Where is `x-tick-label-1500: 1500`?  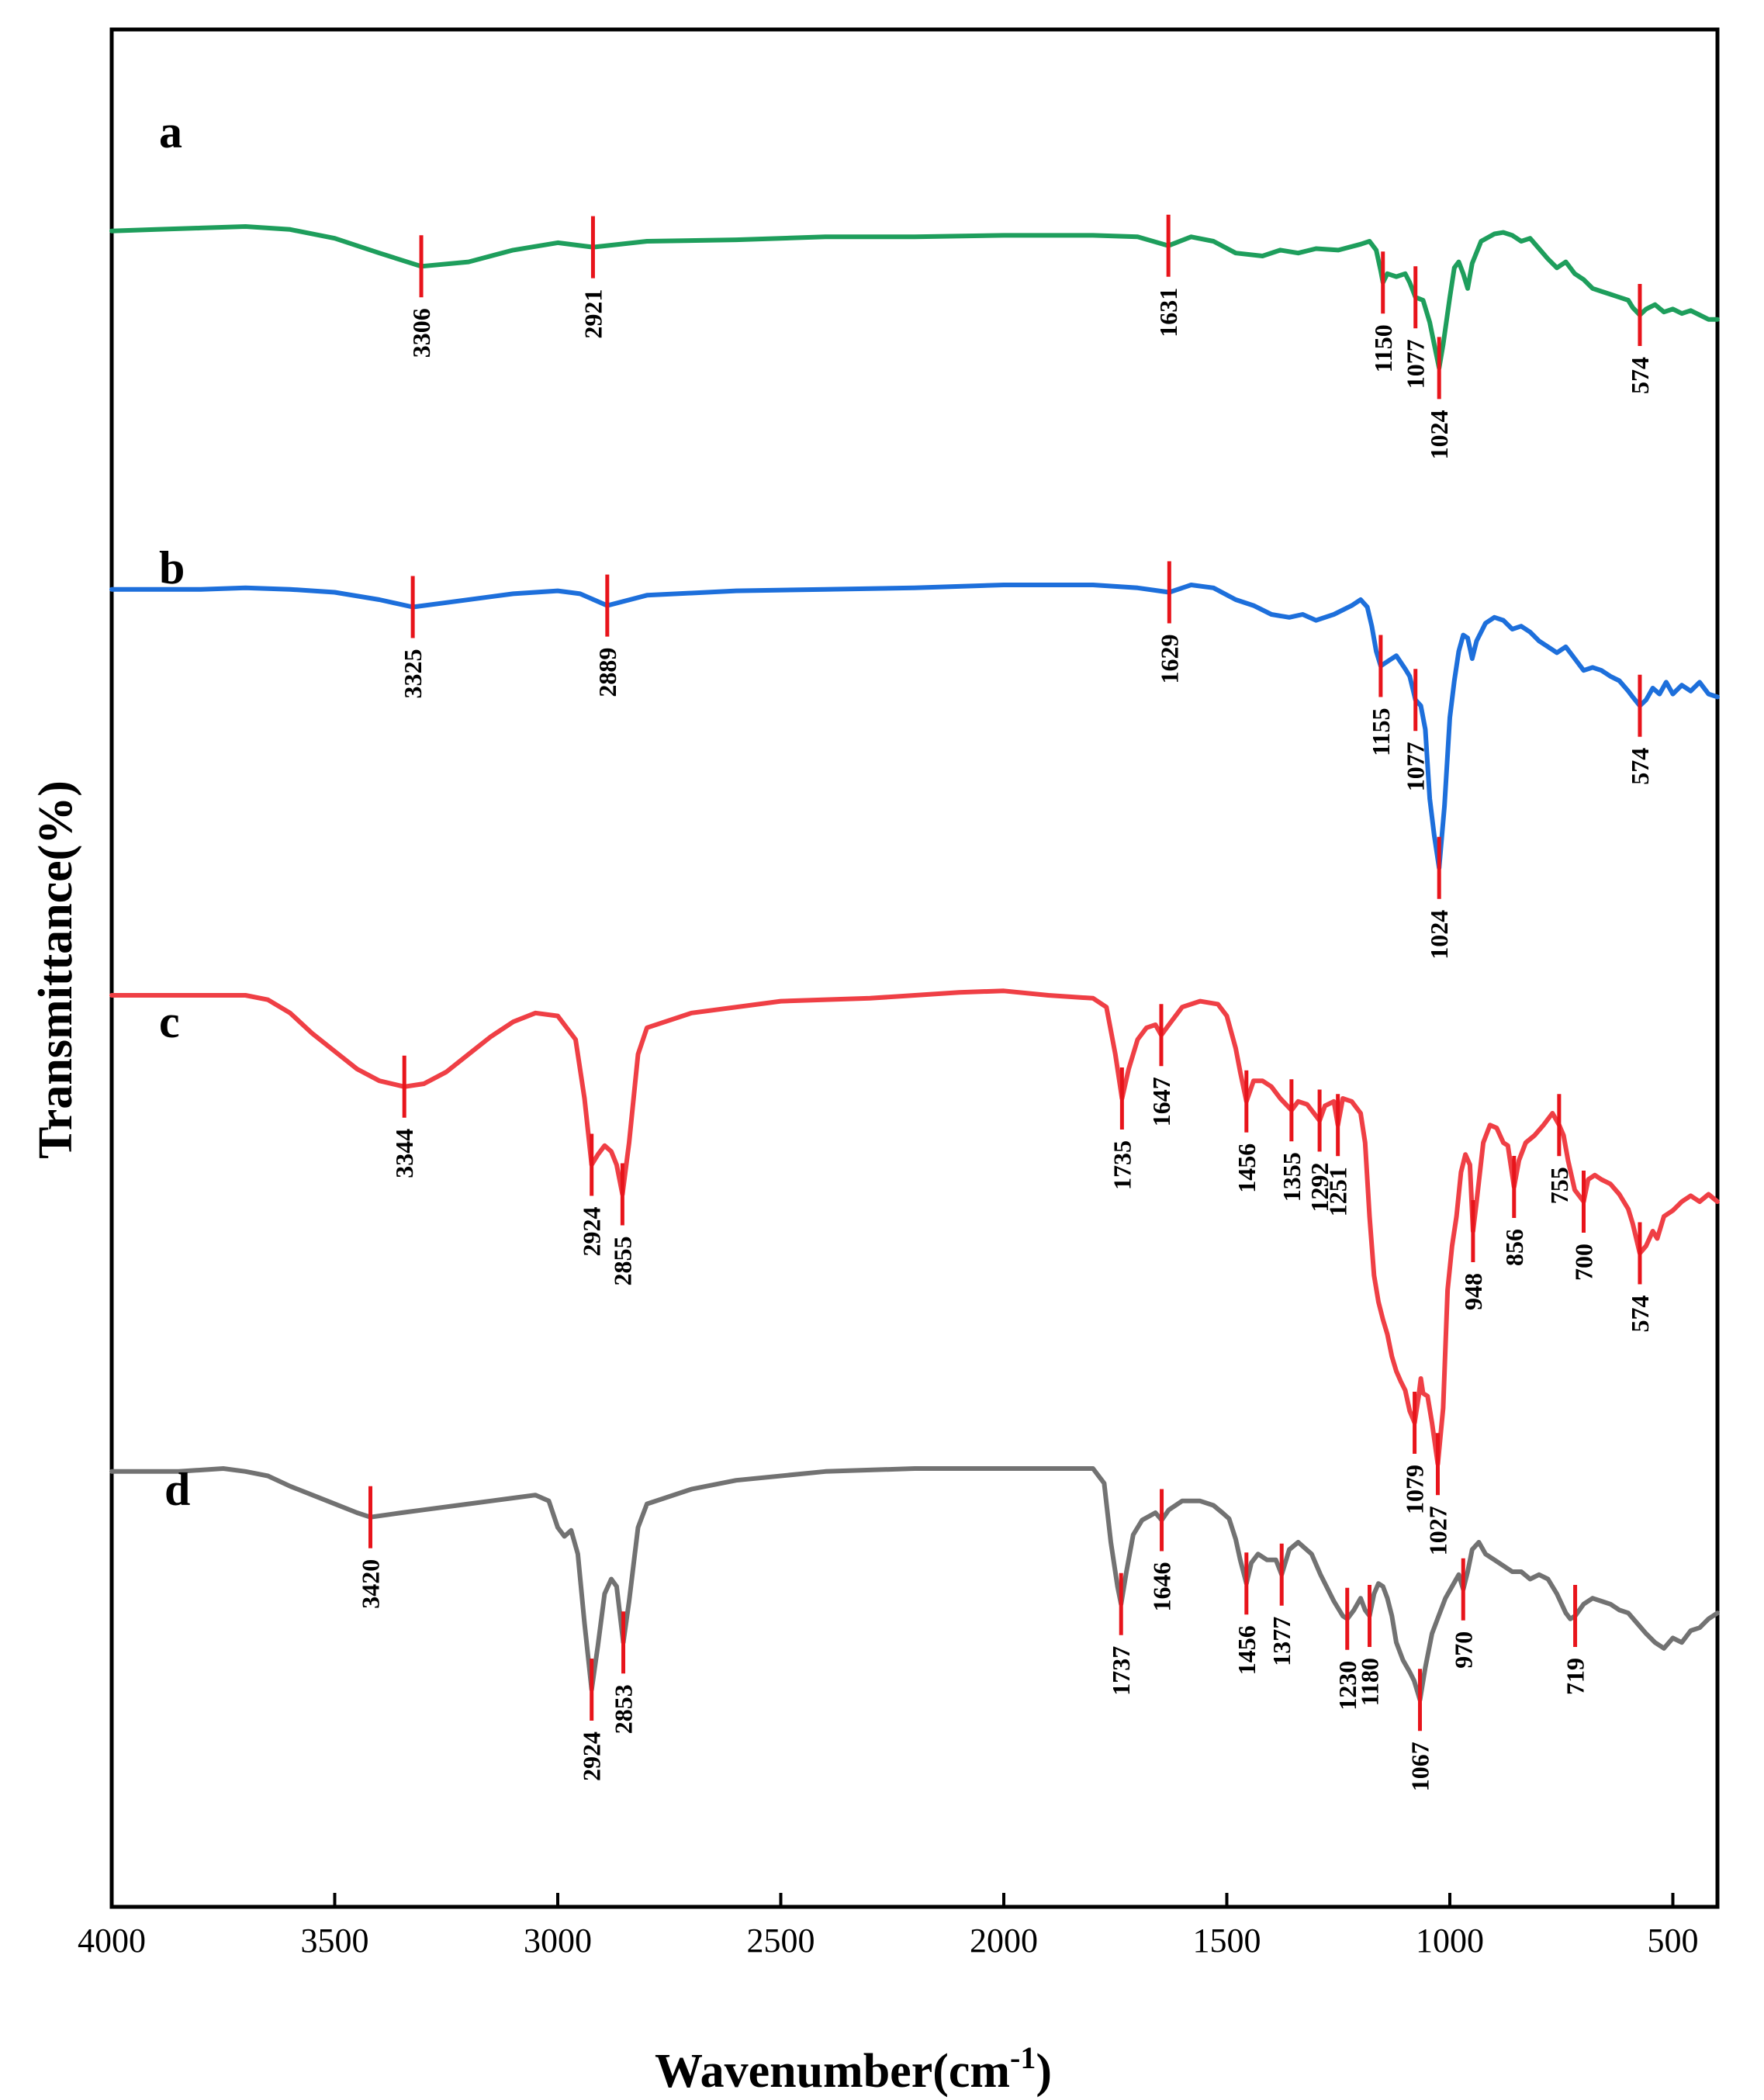
x-tick-label-1500: 1500 is located at coordinates (1227, 1941).